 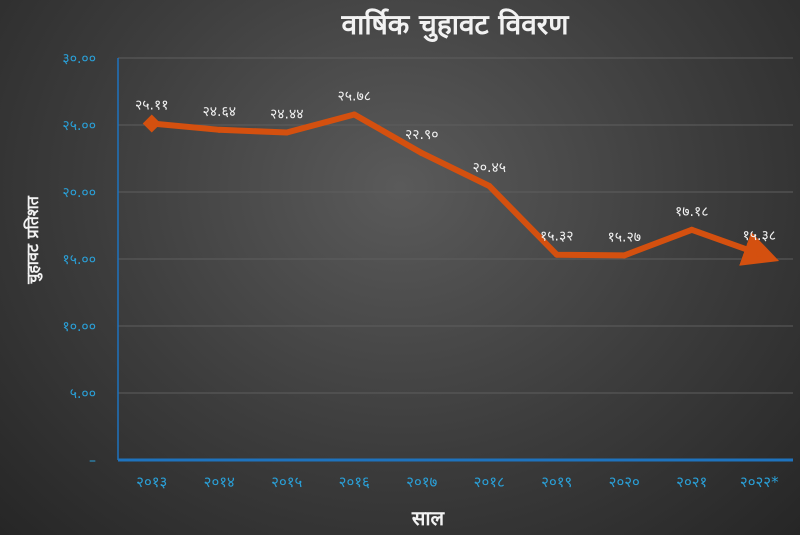 What do you see at coordinates (428, 518) in the screenshot?
I see `x-axis-label: साल` at bounding box center [428, 518].